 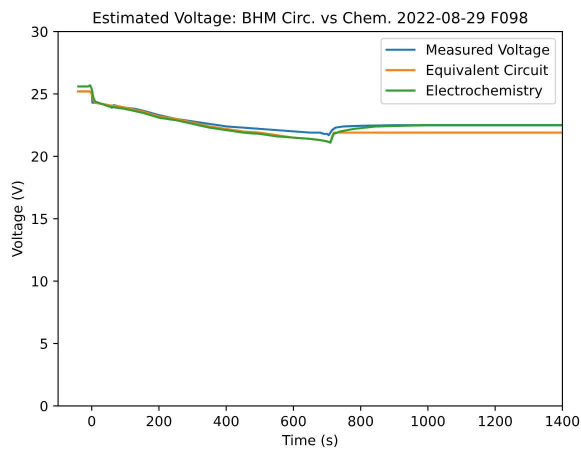 What do you see at coordinates (40, 156) in the screenshot?
I see `y-tick-label: 20` at bounding box center [40, 156].